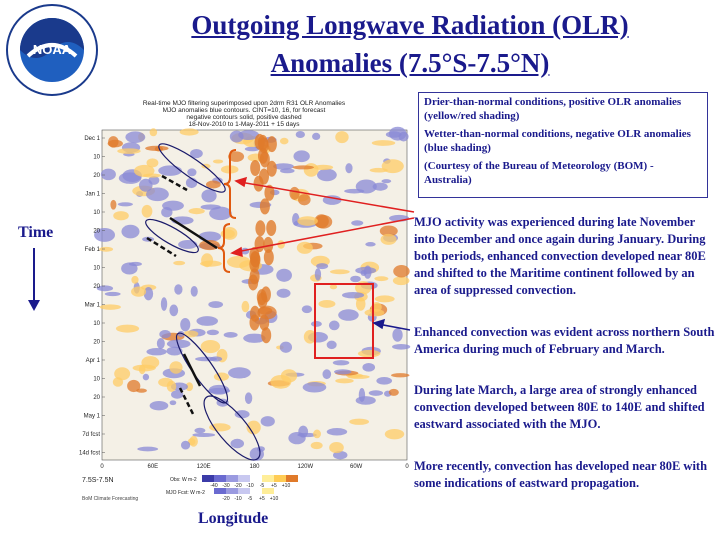 Image resolution: width=720 pixels, height=540 pixels. I want to click on orange-brackets, so click(227, 211).